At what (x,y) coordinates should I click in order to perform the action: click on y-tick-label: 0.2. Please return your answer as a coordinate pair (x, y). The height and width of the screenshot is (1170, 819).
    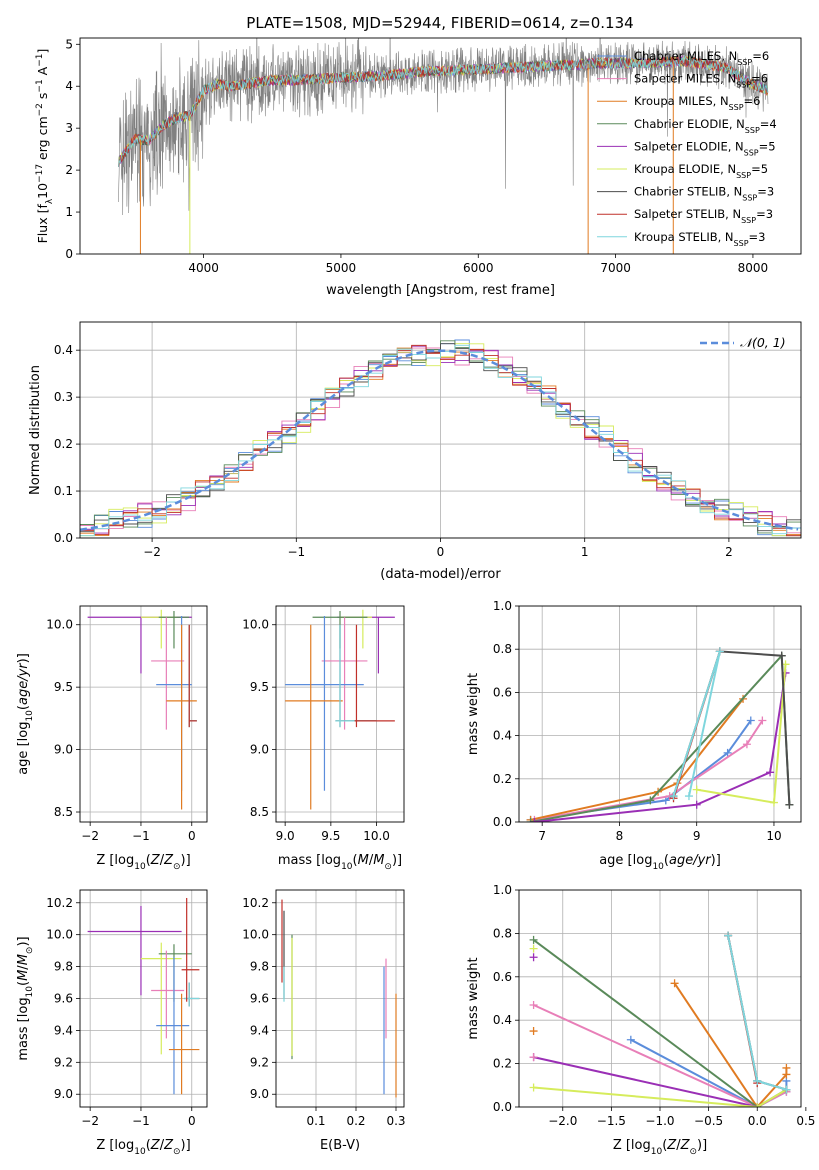
    Looking at the image, I should click on (502, 1064).